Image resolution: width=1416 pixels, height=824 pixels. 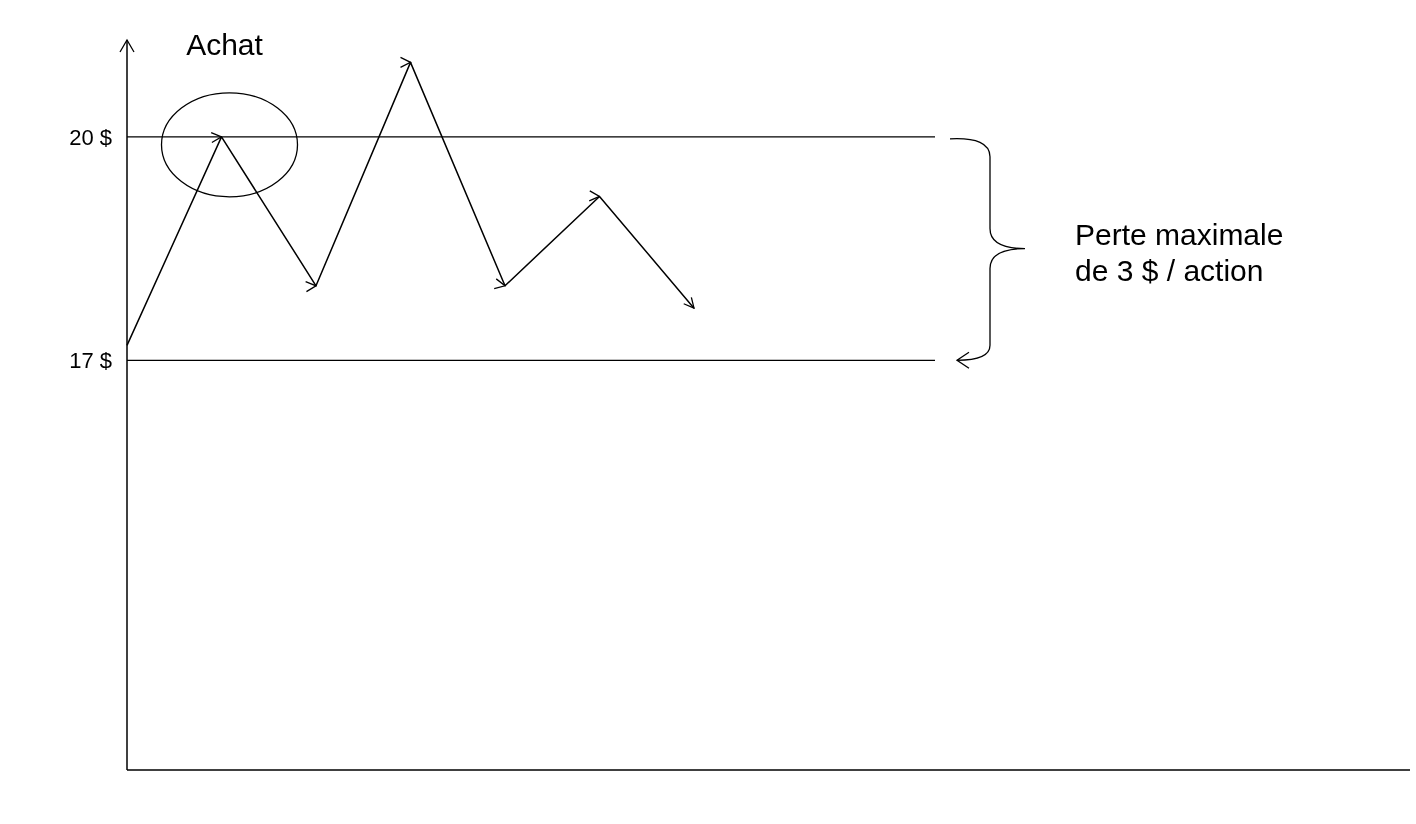 I want to click on y-tick-label: 20 $, so click(x=90, y=137).